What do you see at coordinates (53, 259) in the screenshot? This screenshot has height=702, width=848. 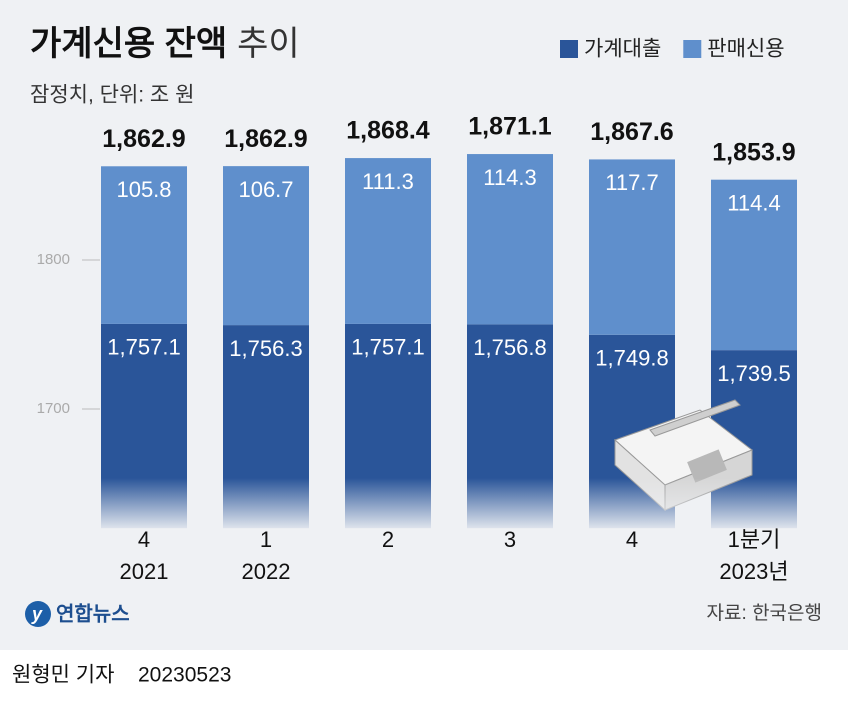 I see `y-tick-label: 1800` at bounding box center [53, 259].